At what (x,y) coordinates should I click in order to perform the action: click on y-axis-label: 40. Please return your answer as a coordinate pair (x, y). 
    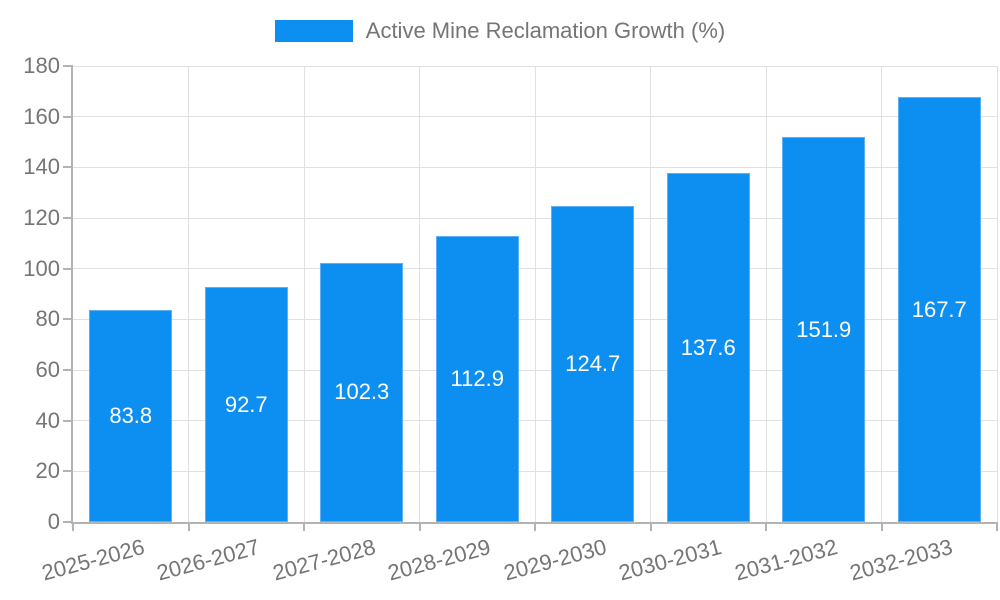
    Looking at the image, I should click on (47, 420).